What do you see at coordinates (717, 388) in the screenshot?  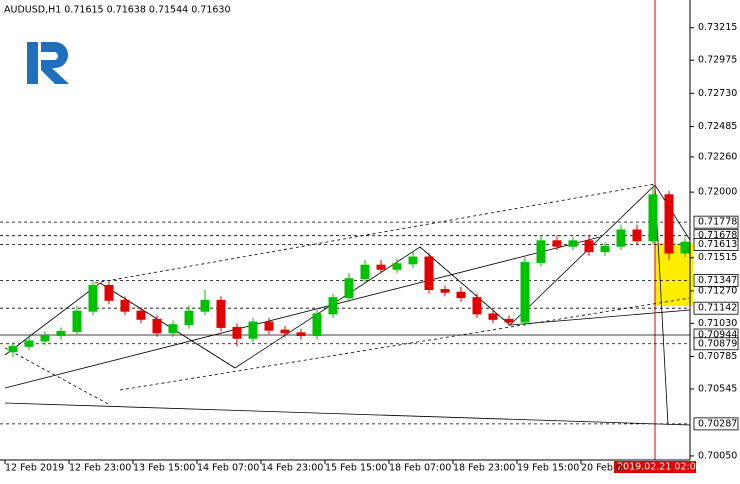 I see `y-tick-label: 0.70545` at bounding box center [717, 388].